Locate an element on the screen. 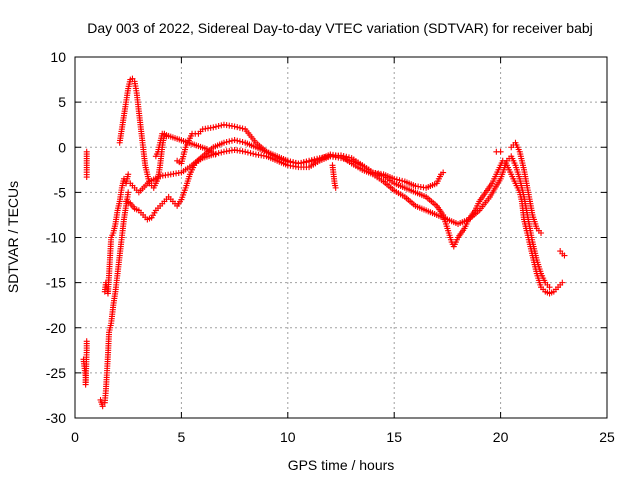 The height and width of the screenshot is (480, 640). x-tick-label: 10 is located at coordinates (288, 437).